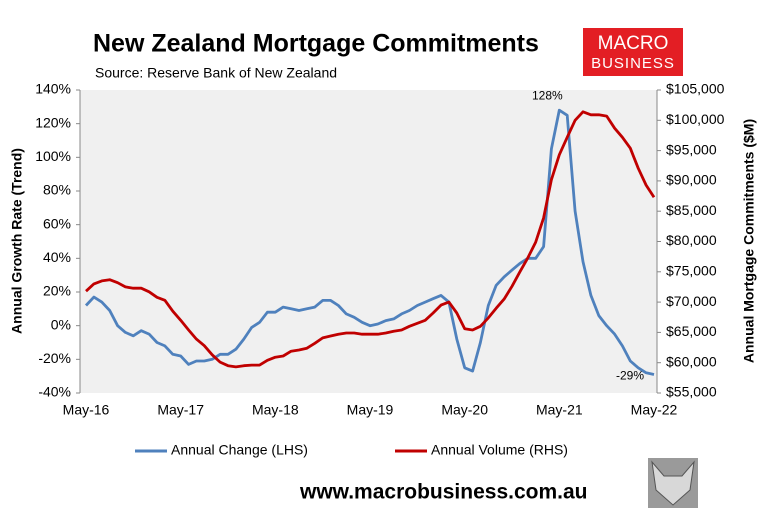  What do you see at coordinates (464, 410) in the screenshot?
I see `x-tick-label: May-20` at bounding box center [464, 410].